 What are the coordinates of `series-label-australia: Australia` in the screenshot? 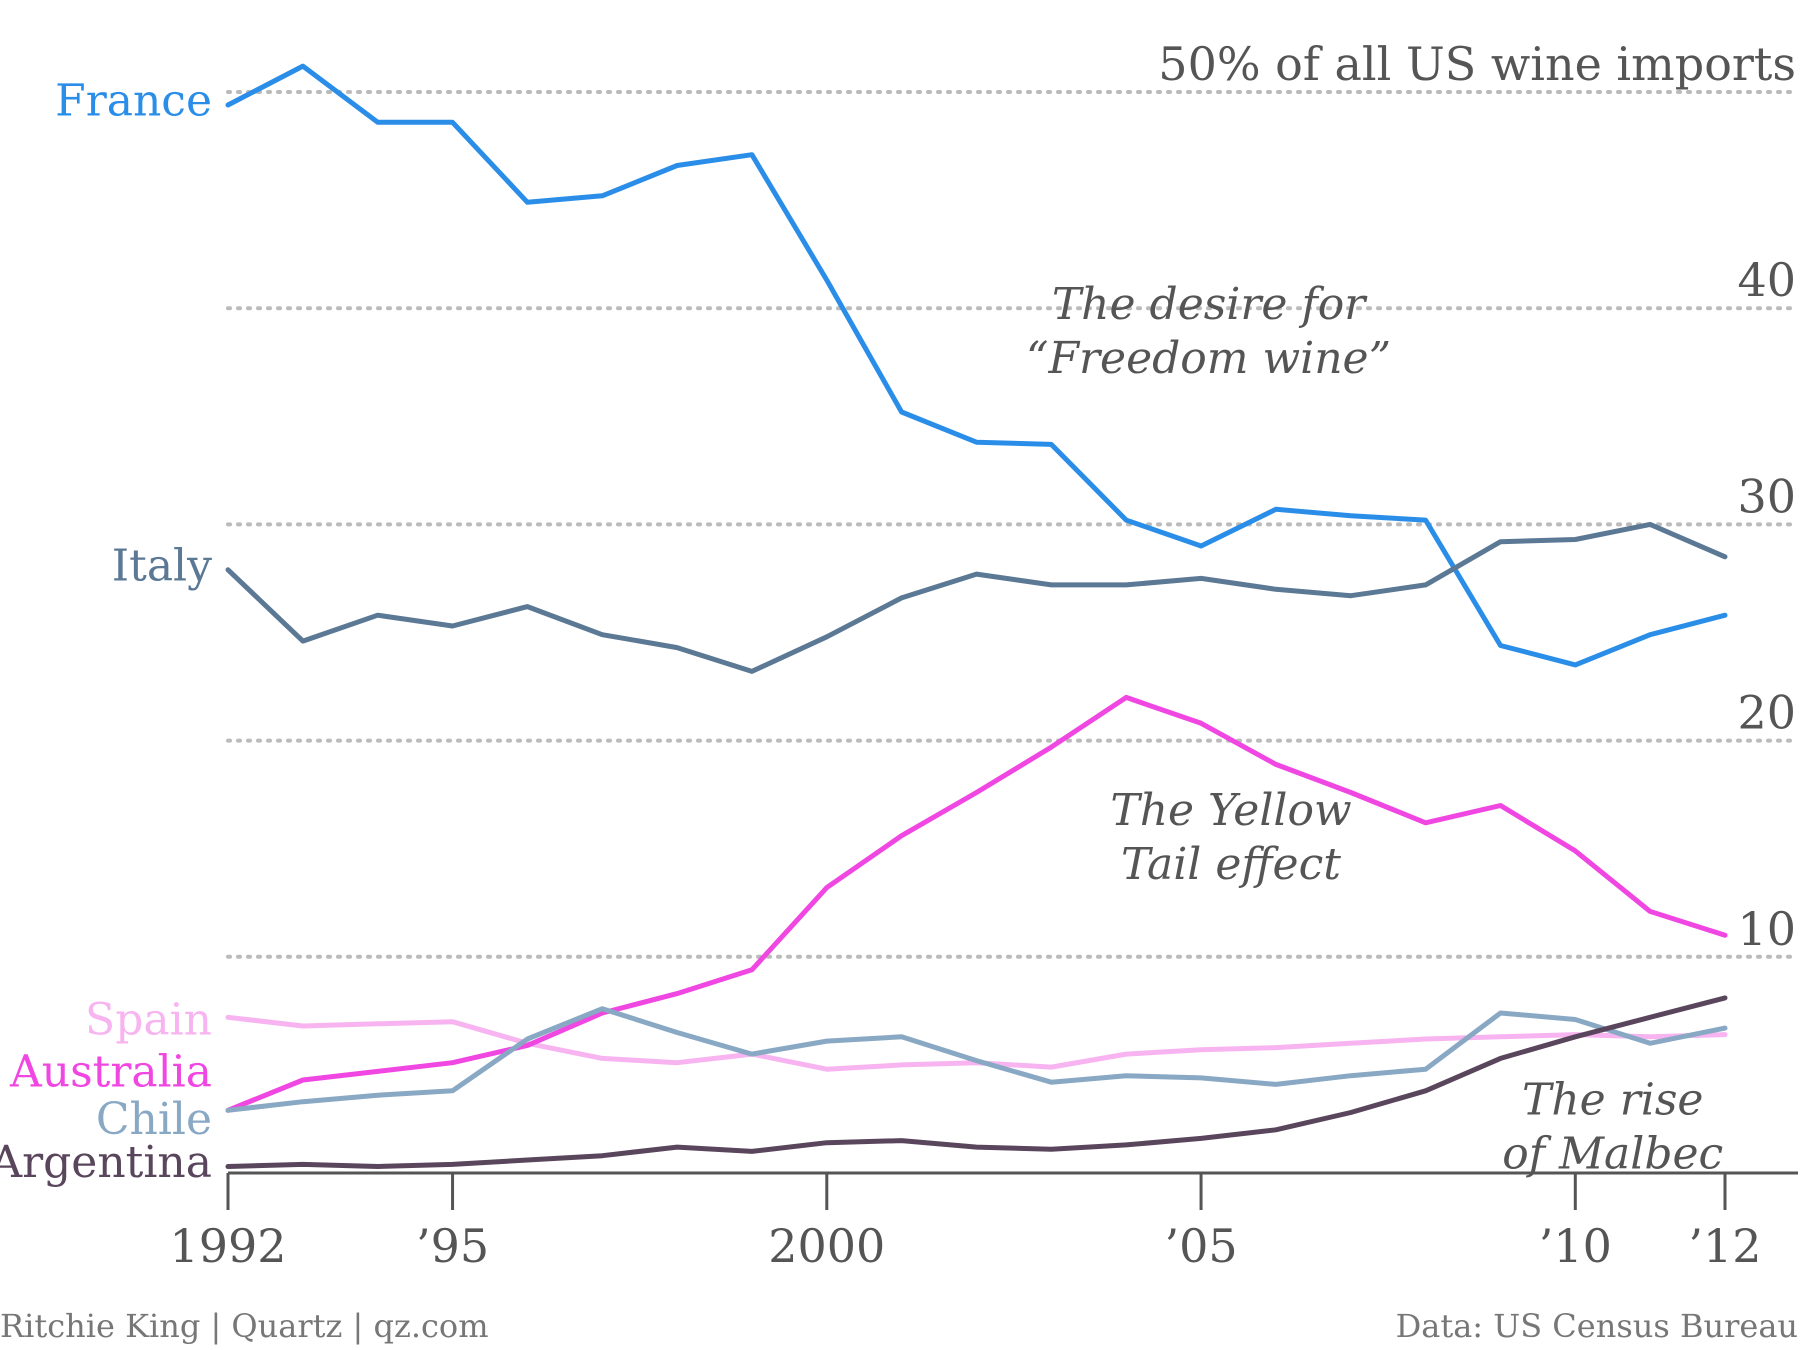 It's located at (110, 1071).